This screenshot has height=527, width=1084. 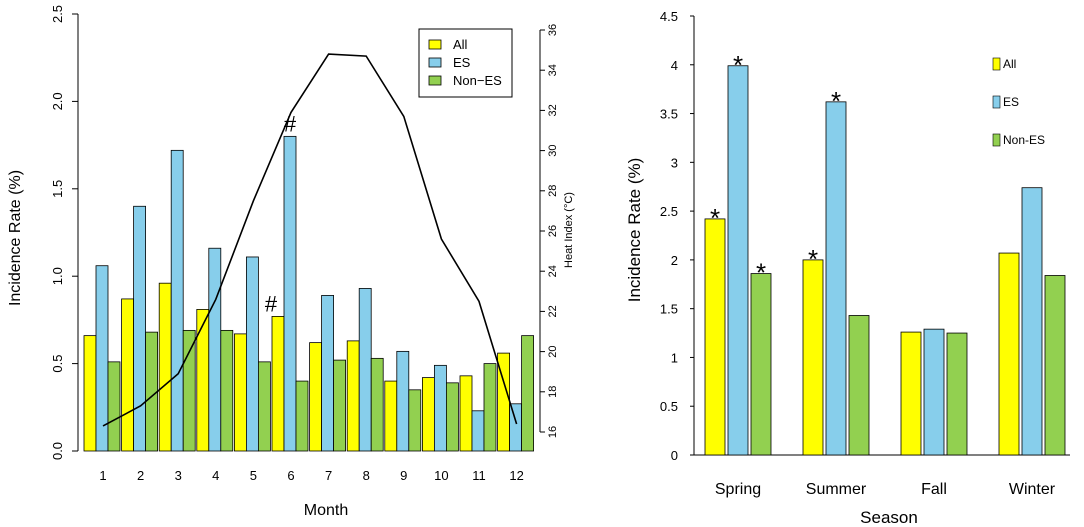 I want to click on bar-non-es-fall, so click(x=957, y=394).